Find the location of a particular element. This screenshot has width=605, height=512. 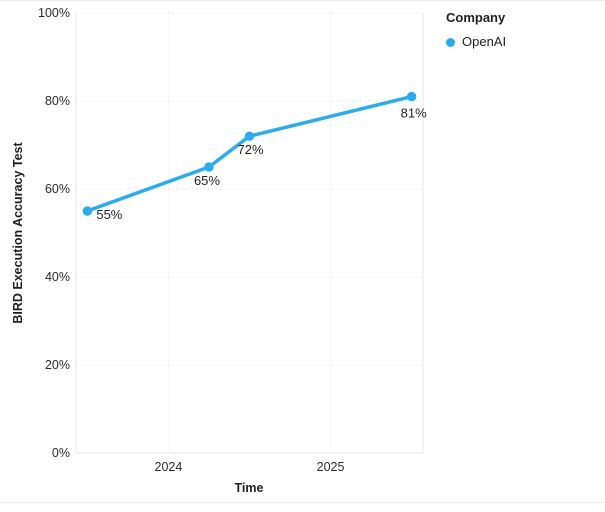

data-point-label: 55% is located at coordinates (109, 214).